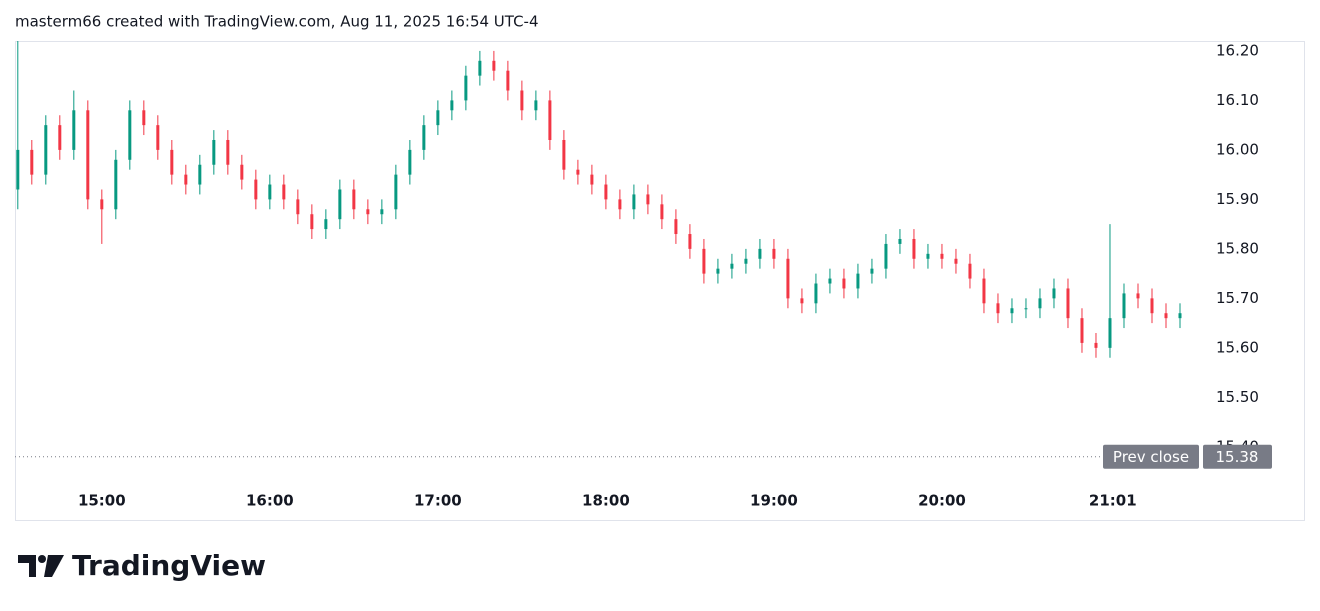  Describe the element at coordinates (102, 501) in the screenshot. I see `x-tick-label: 15:00` at that location.